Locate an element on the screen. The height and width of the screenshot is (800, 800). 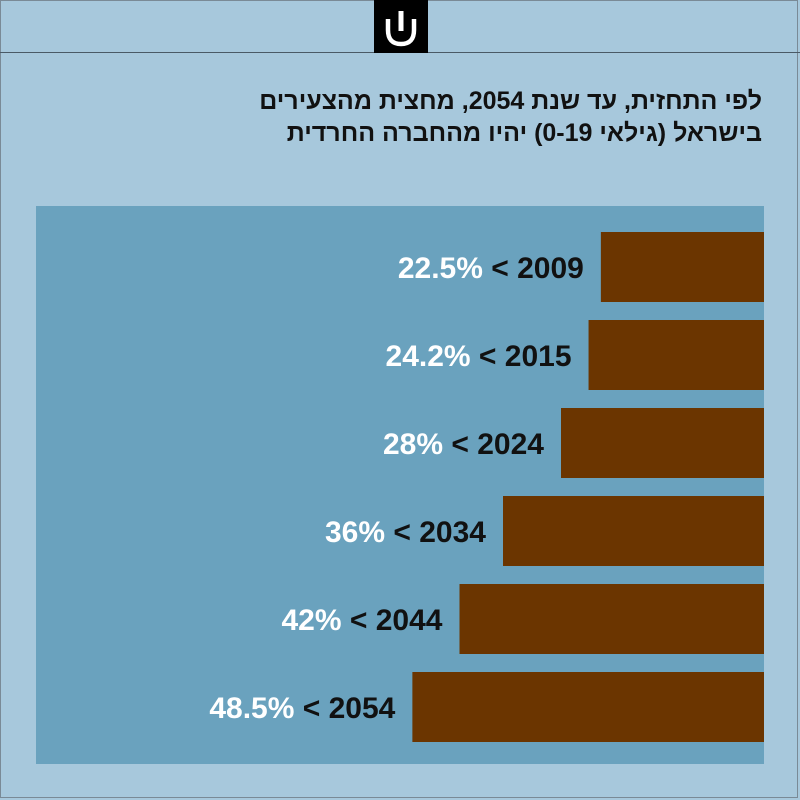
year-label-2054: 2054 is located at coordinates (362, 708).